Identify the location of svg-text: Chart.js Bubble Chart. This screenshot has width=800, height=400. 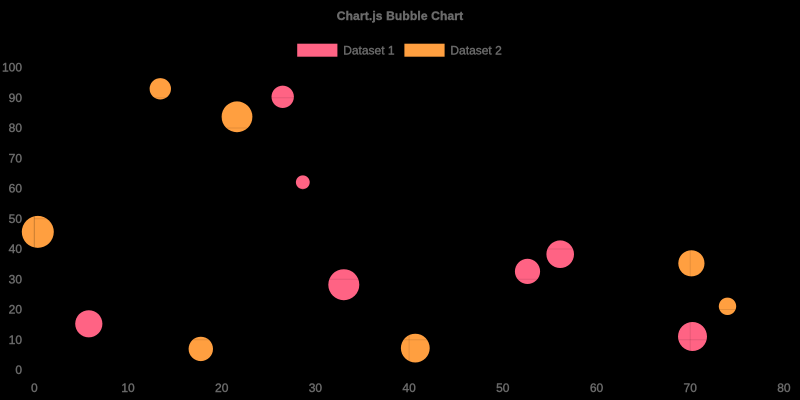
(400, 16).